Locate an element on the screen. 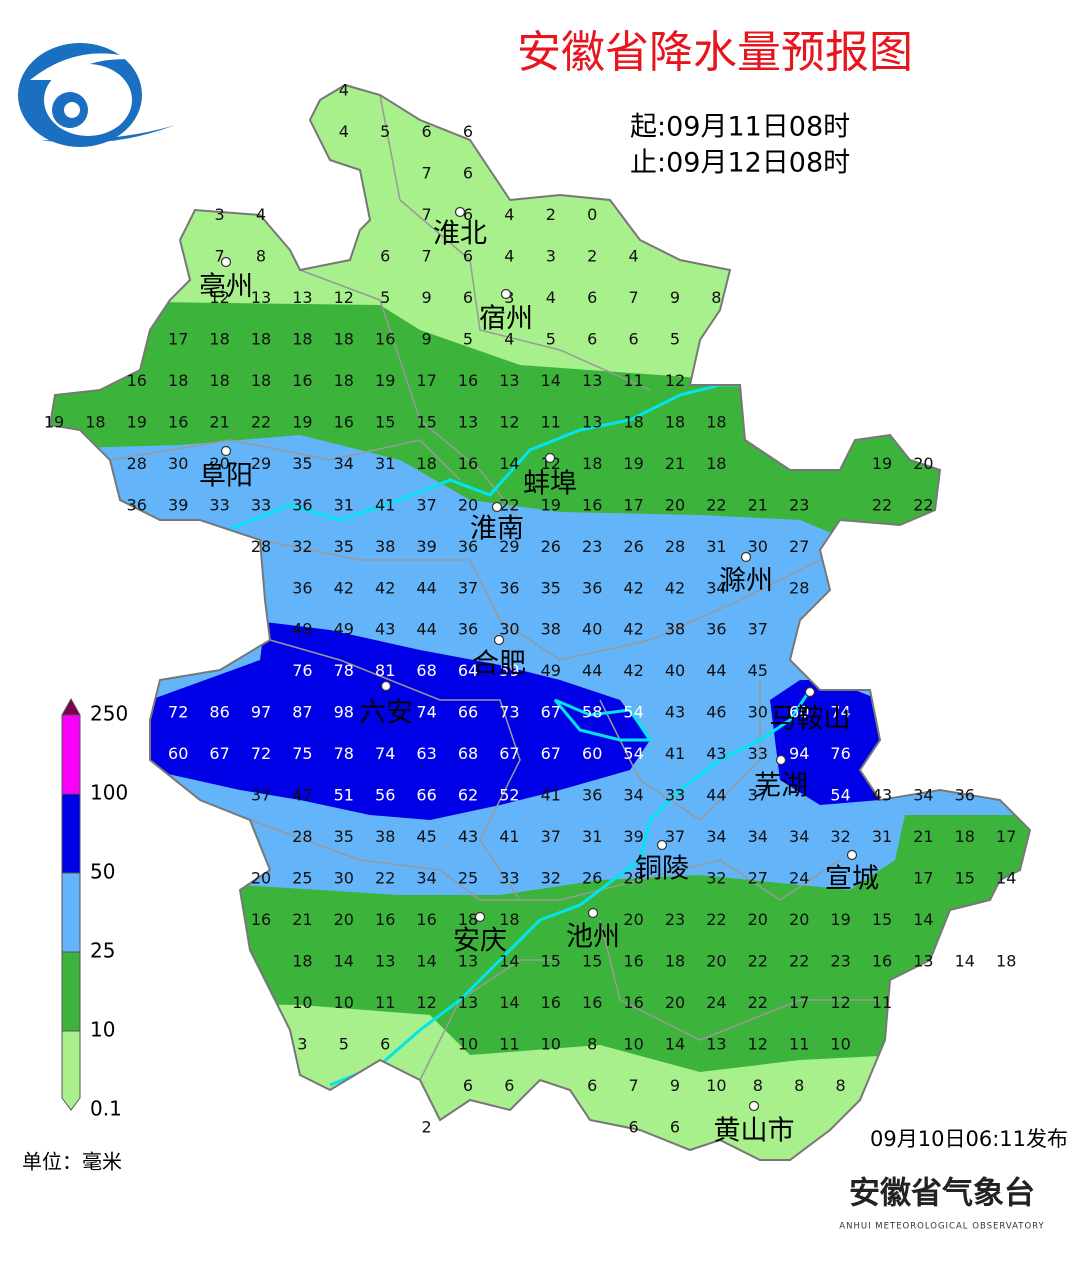  grid-value: 30 is located at coordinates (178, 463).